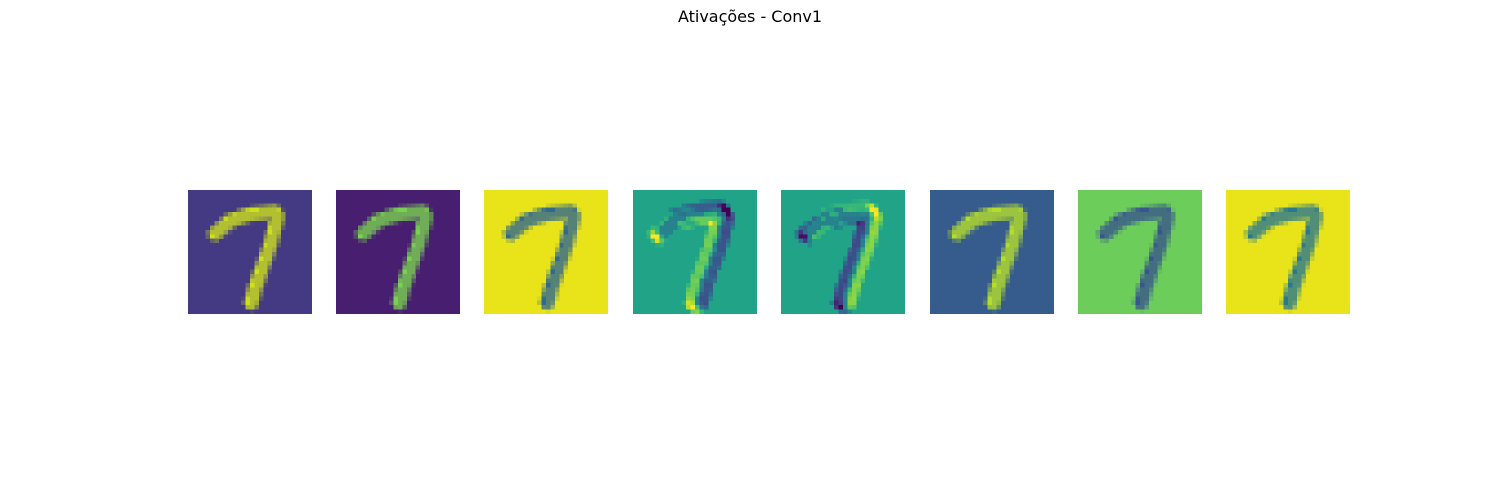  Describe the element at coordinates (750, 16) in the screenshot. I see `figure-title: Ativações - Conv1` at that location.